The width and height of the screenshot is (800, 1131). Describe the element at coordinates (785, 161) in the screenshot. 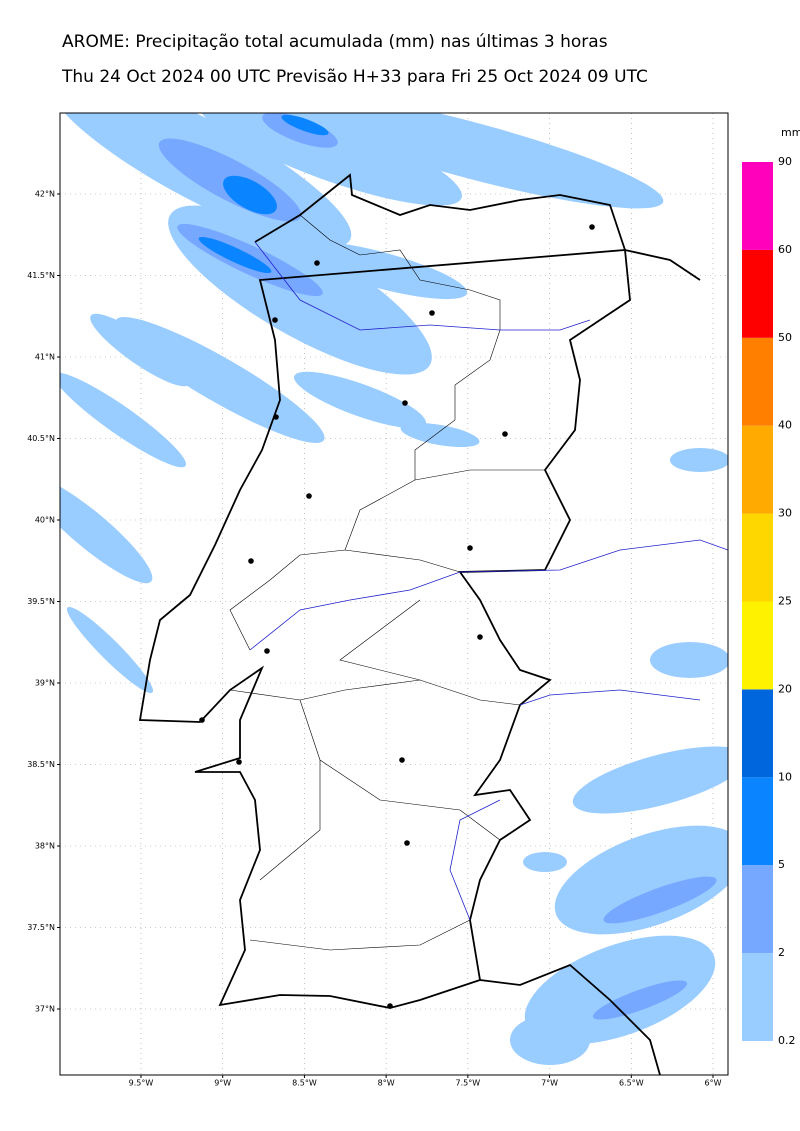

I see `colorbar-label: 90` at that location.